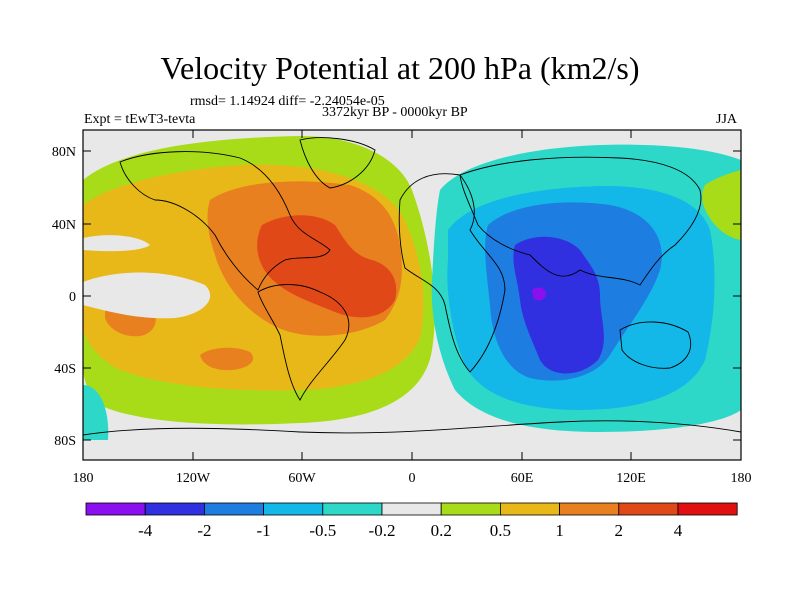 The image size is (800, 600). I want to click on colorbar-label: 1, so click(559, 530).